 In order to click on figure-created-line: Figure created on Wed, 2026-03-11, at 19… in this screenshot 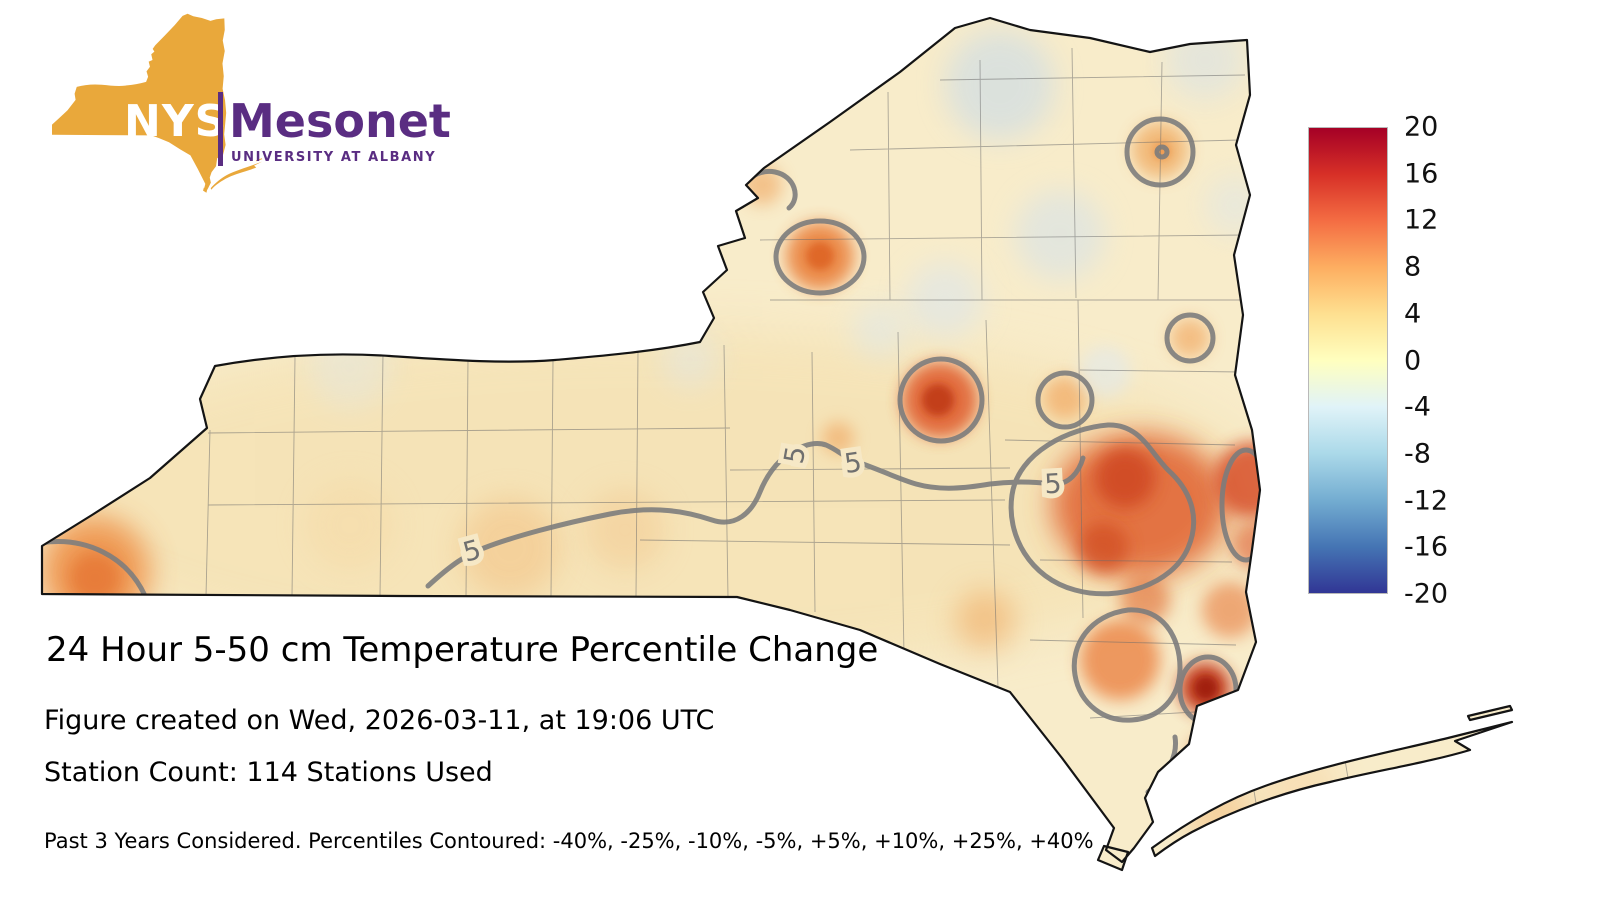, I will do `click(379, 720)`.